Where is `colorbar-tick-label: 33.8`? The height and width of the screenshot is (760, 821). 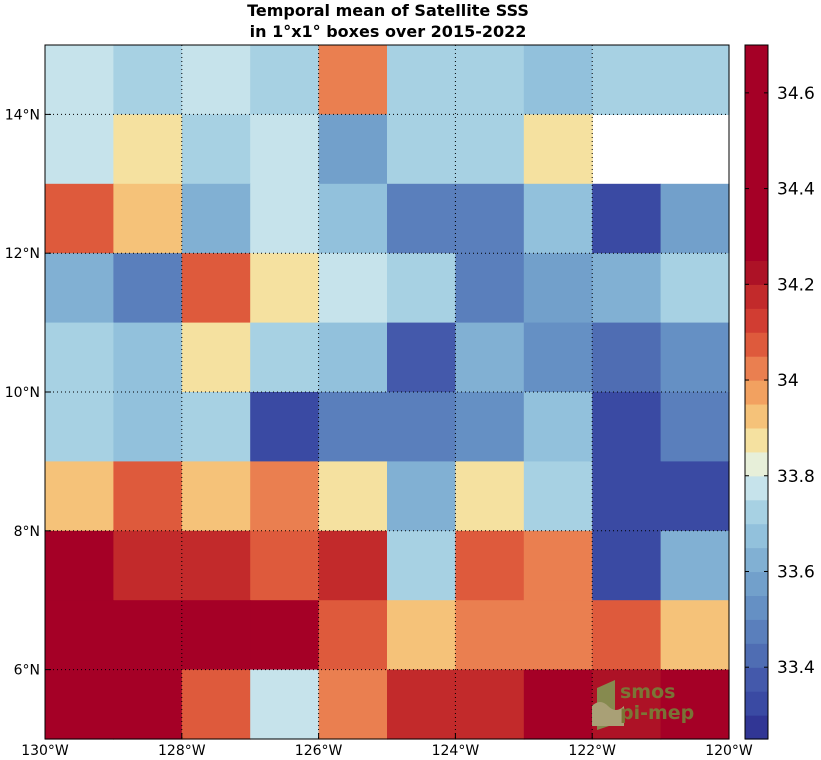
colorbar-tick-label: 33.8 is located at coordinates (796, 477).